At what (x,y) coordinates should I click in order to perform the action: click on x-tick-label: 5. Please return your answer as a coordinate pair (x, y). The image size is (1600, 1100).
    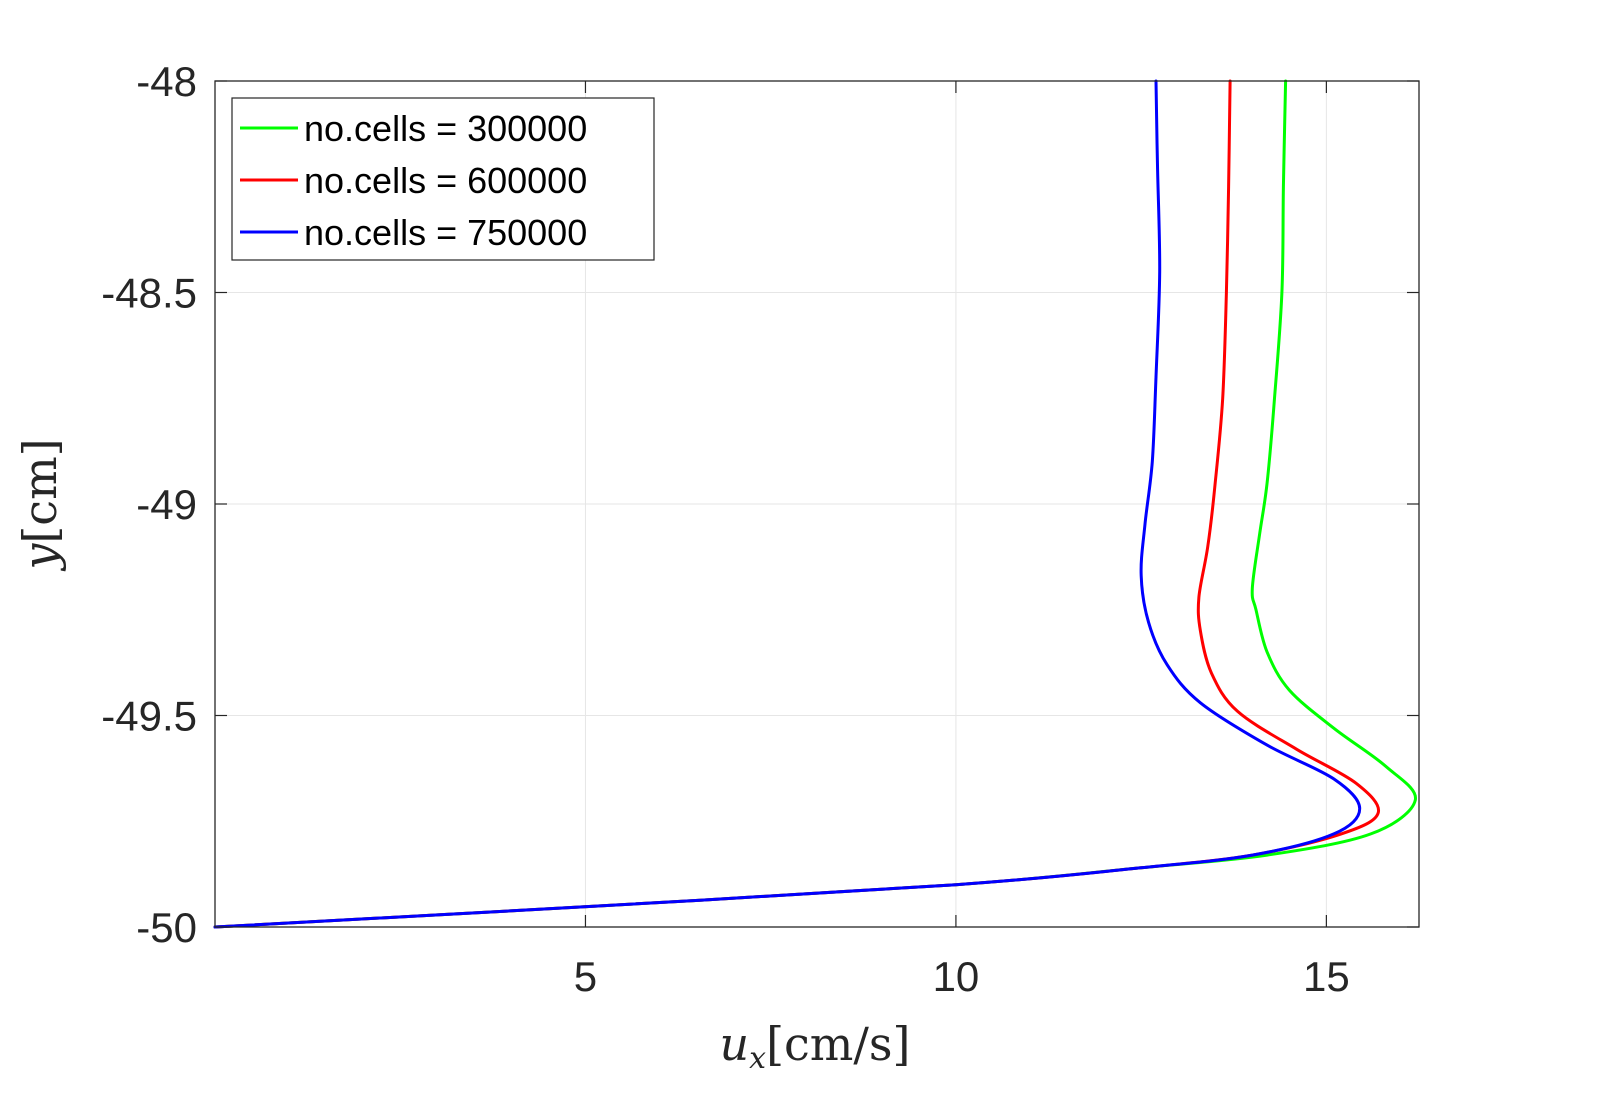
    Looking at the image, I should click on (585, 976).